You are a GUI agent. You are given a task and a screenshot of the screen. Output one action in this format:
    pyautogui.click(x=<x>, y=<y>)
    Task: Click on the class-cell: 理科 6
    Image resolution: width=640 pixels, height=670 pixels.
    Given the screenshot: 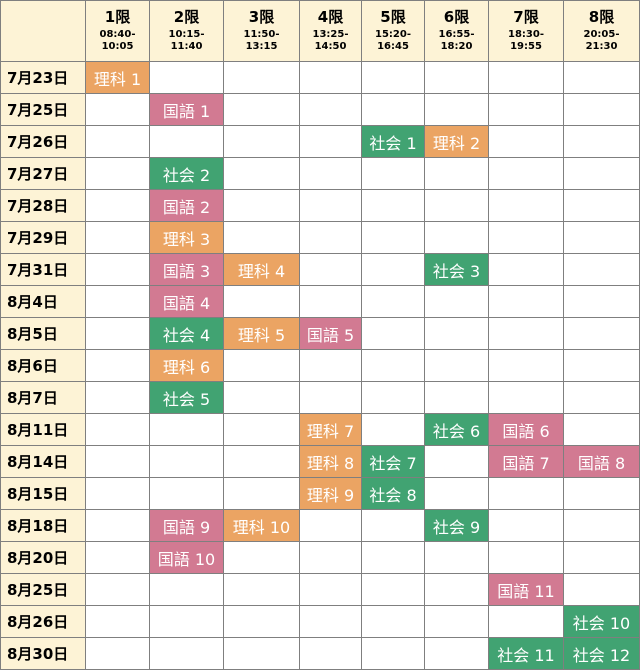 What is the action you would take?
    pyautogui.click(x=186, y=365)
    